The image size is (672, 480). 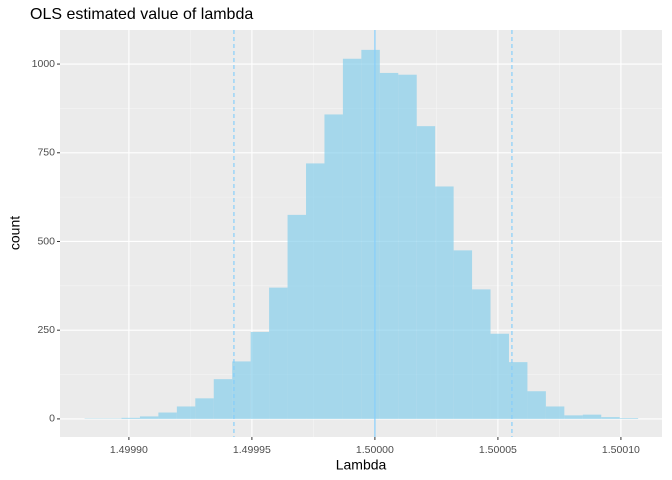 I want to click on x-tick-label: 1.49990, so click(x=129, y=450).